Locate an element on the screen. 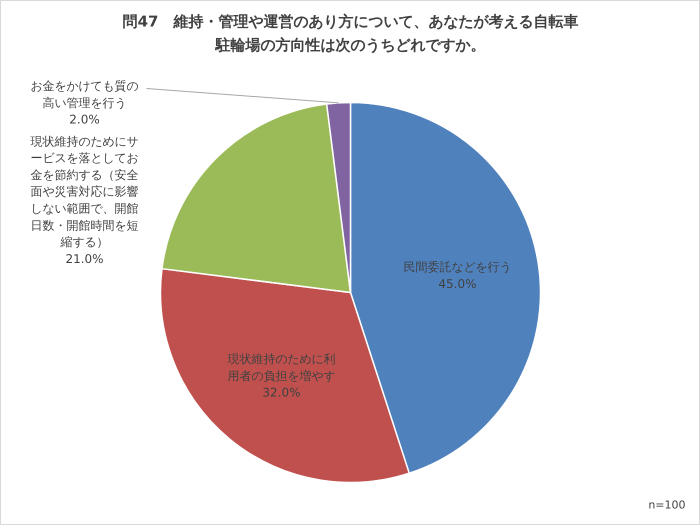  data-label: 32.0% is located at coordinates (281, 393).